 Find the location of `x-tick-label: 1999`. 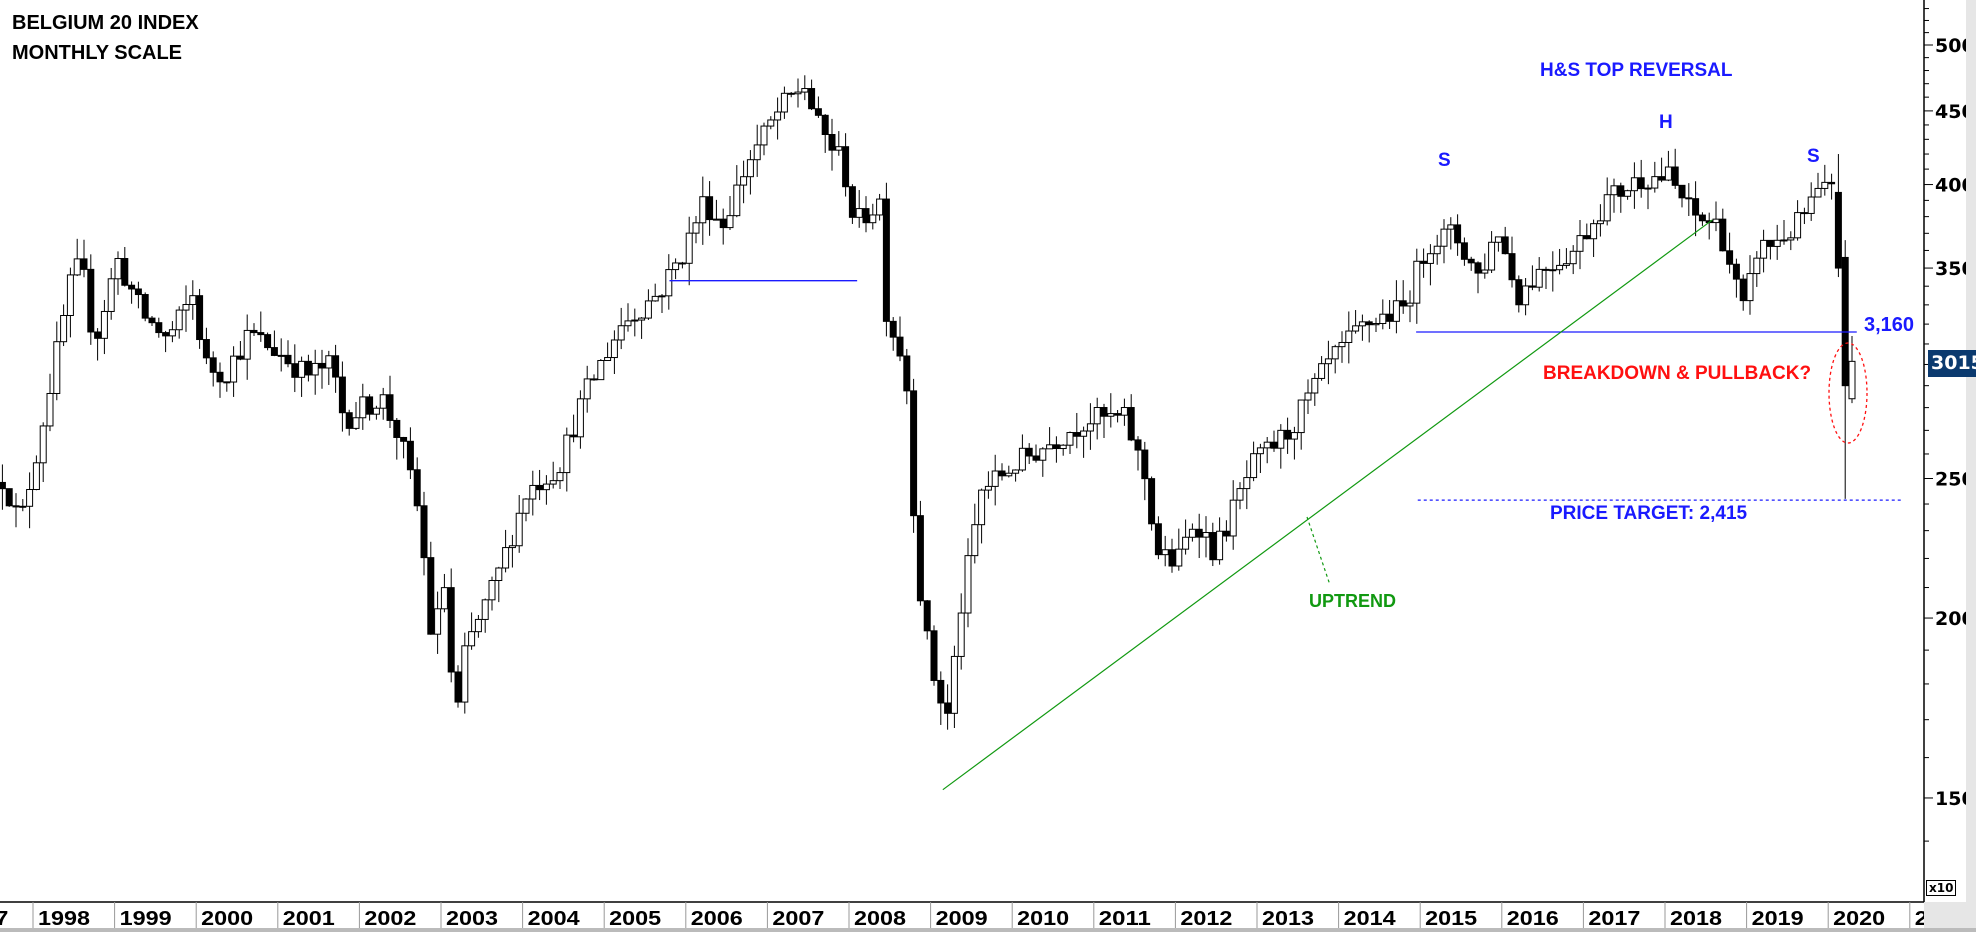

x-tick-label: 1999 is located at coordinates (146, 919).